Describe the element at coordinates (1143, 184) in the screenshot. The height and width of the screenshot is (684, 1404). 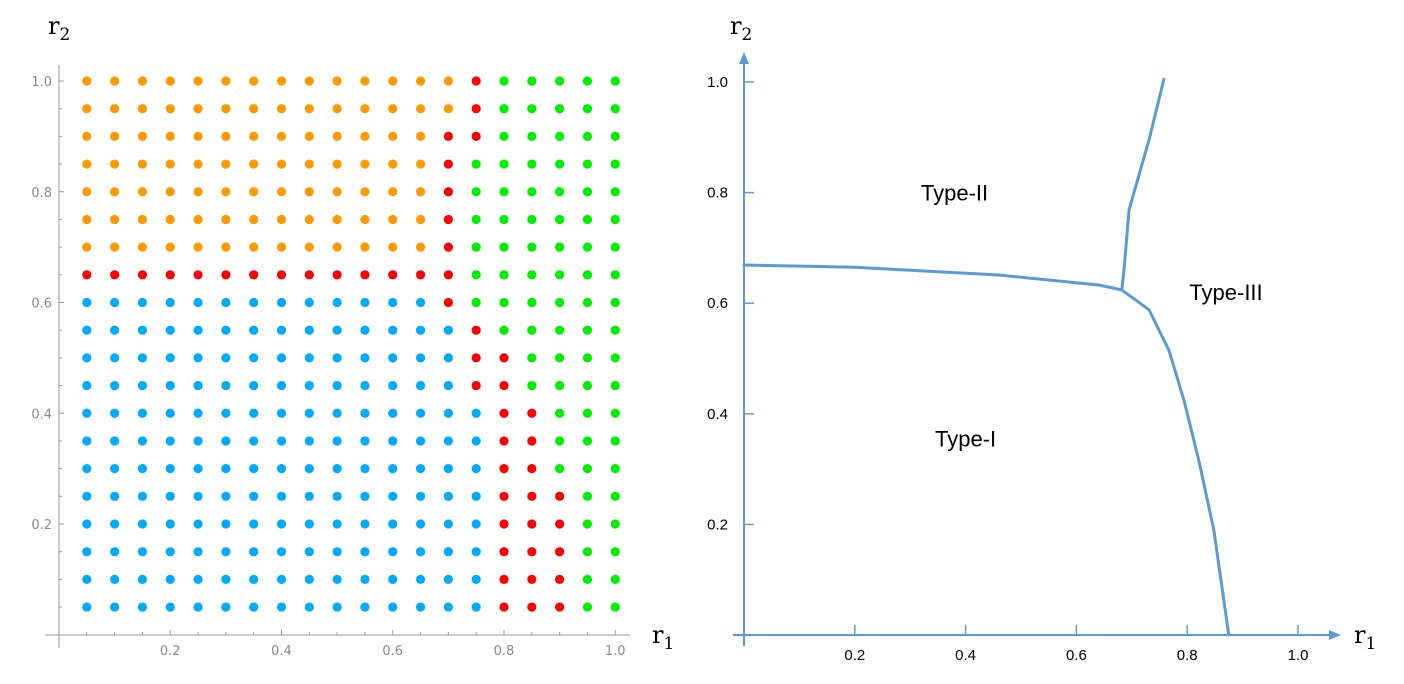
I see `boundary-curve` at that location.